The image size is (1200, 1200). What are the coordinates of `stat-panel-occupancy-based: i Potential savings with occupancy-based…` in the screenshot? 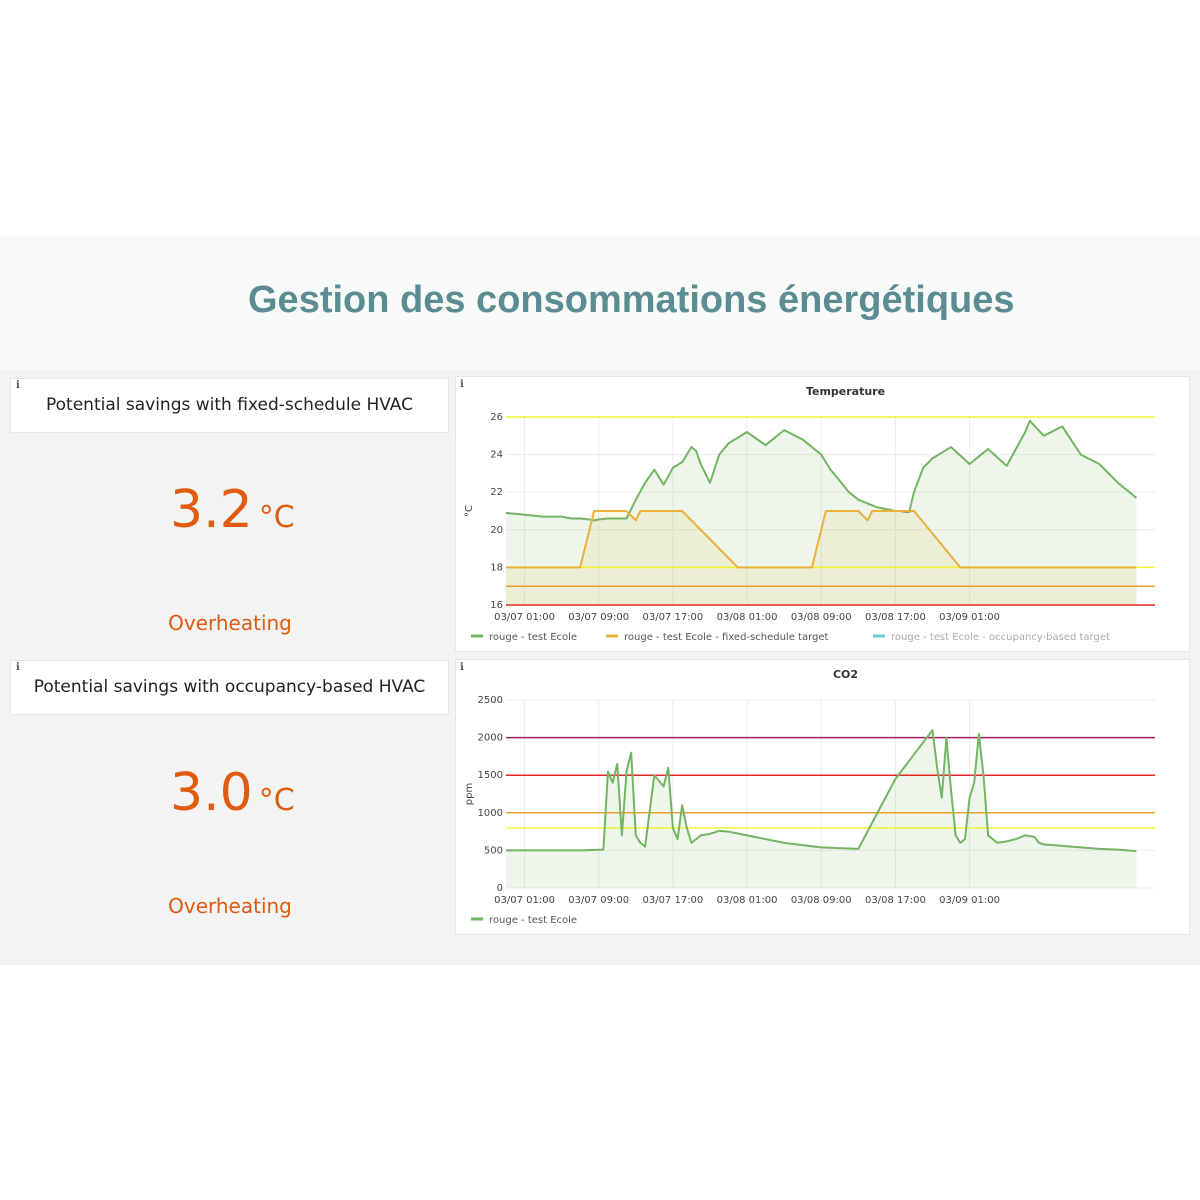 It's located at (229, 687).